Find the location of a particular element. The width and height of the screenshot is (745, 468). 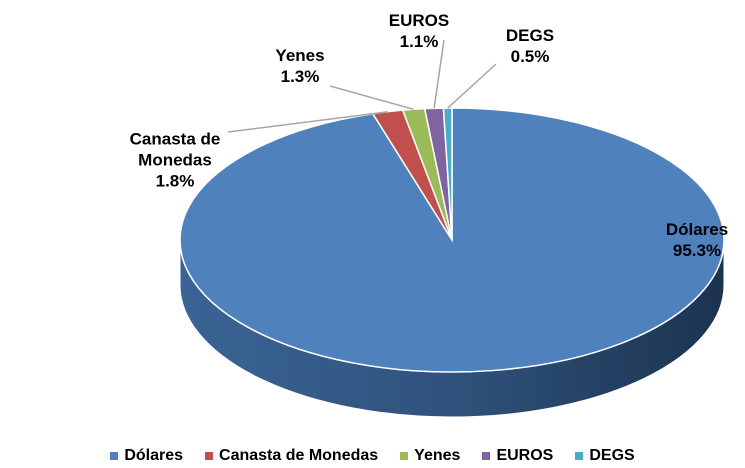

legend-item: DEGS is located at coordinates (605, 456).